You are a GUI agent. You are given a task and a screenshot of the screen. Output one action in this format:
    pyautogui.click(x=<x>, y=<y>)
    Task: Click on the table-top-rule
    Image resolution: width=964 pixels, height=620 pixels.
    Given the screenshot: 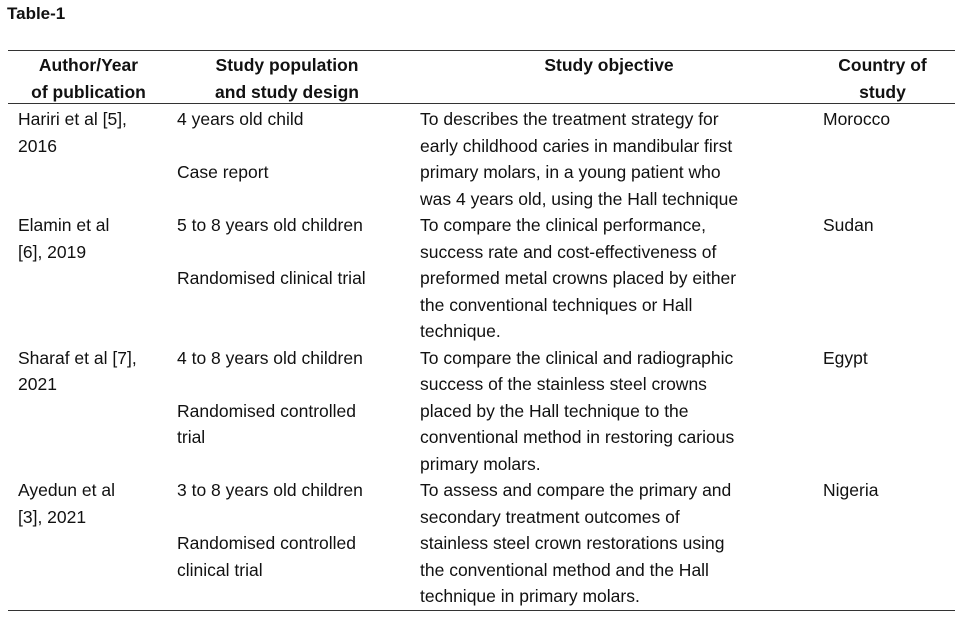 What is the action you would take?
    pyautogui.click(x=481, y=50)
    